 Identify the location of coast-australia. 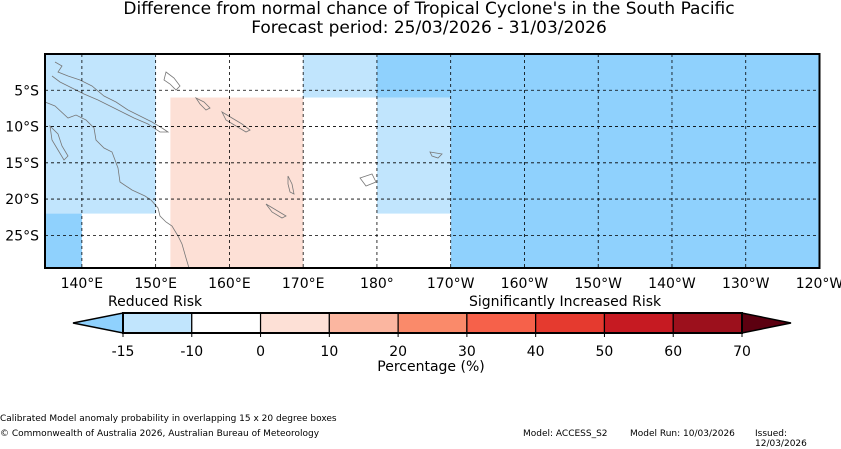
(117, 185).